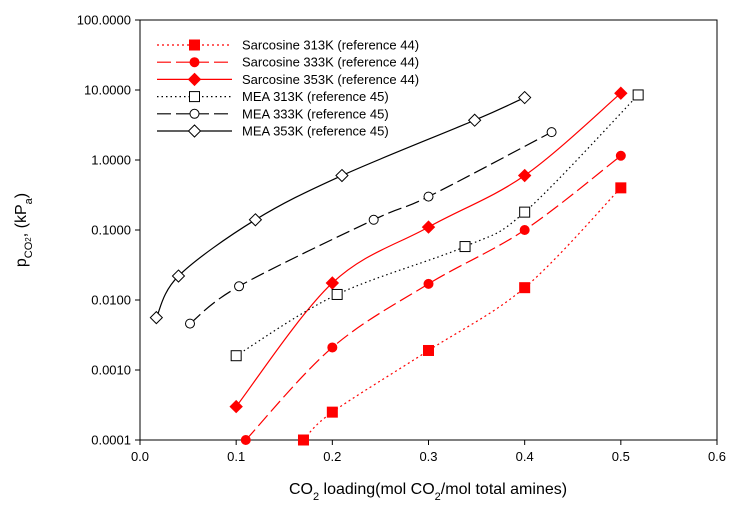 The width and height of the screenshot is (734, 510). Describe the element at coordinates (621, 456) in the screenshot. I see `x-tick-label: 0.5` at that location.